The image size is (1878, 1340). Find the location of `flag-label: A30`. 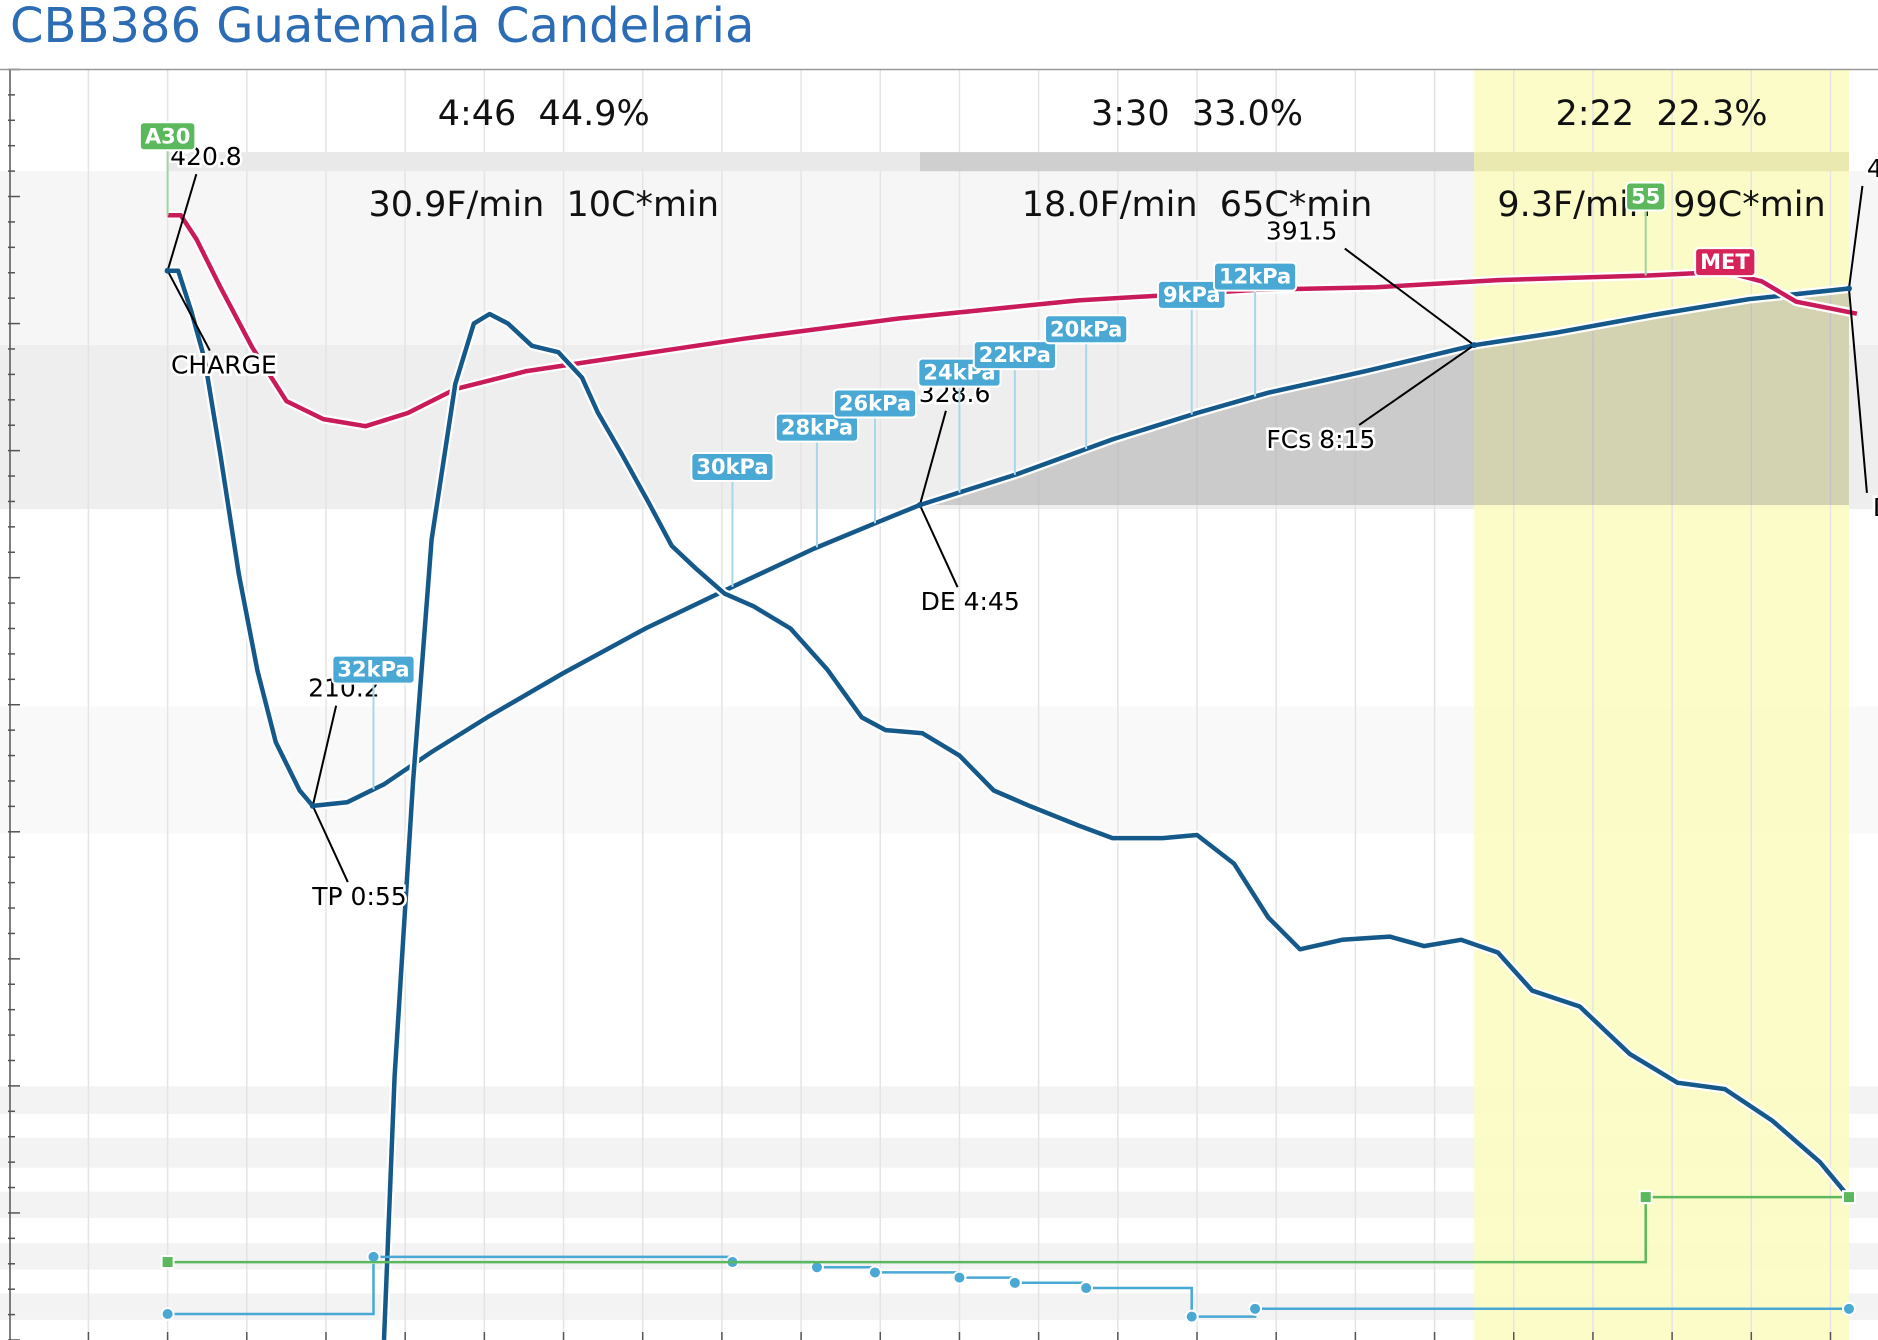

flag-label: A30 is located at coordinates (167, 136).